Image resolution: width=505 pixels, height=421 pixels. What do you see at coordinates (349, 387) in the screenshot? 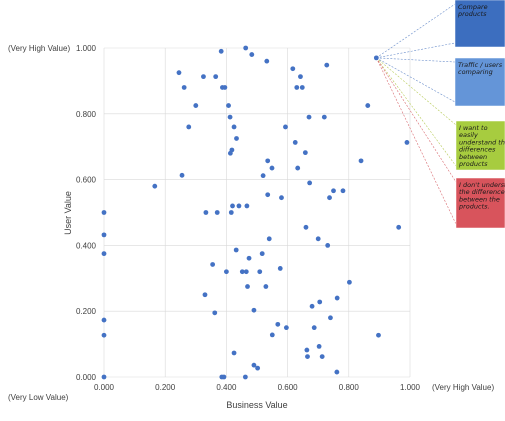
I see `x-tick-label: 0.800` at bounding box center [349, 387].